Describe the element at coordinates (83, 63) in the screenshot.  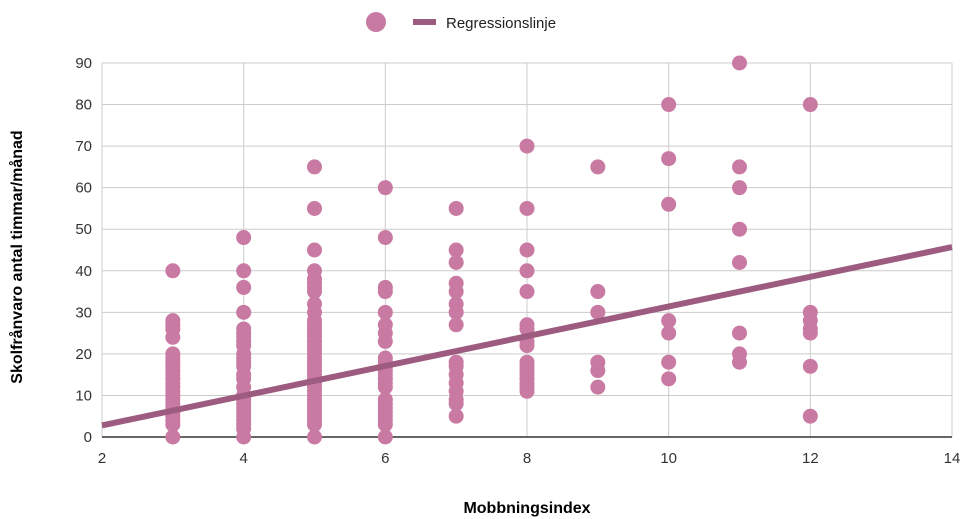
I see `y-tick-label: 90` at that location.